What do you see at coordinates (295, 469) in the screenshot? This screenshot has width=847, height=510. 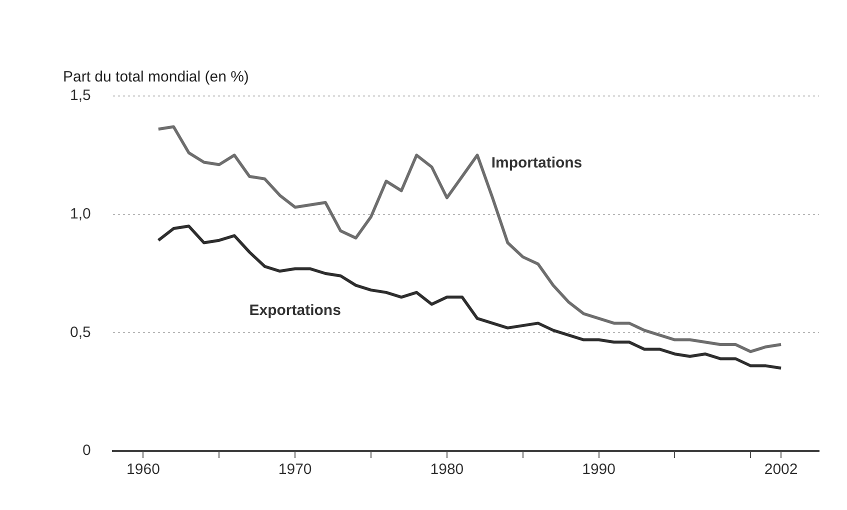 I see `x-tick-label: 1970` at bounding box center [295, 469].